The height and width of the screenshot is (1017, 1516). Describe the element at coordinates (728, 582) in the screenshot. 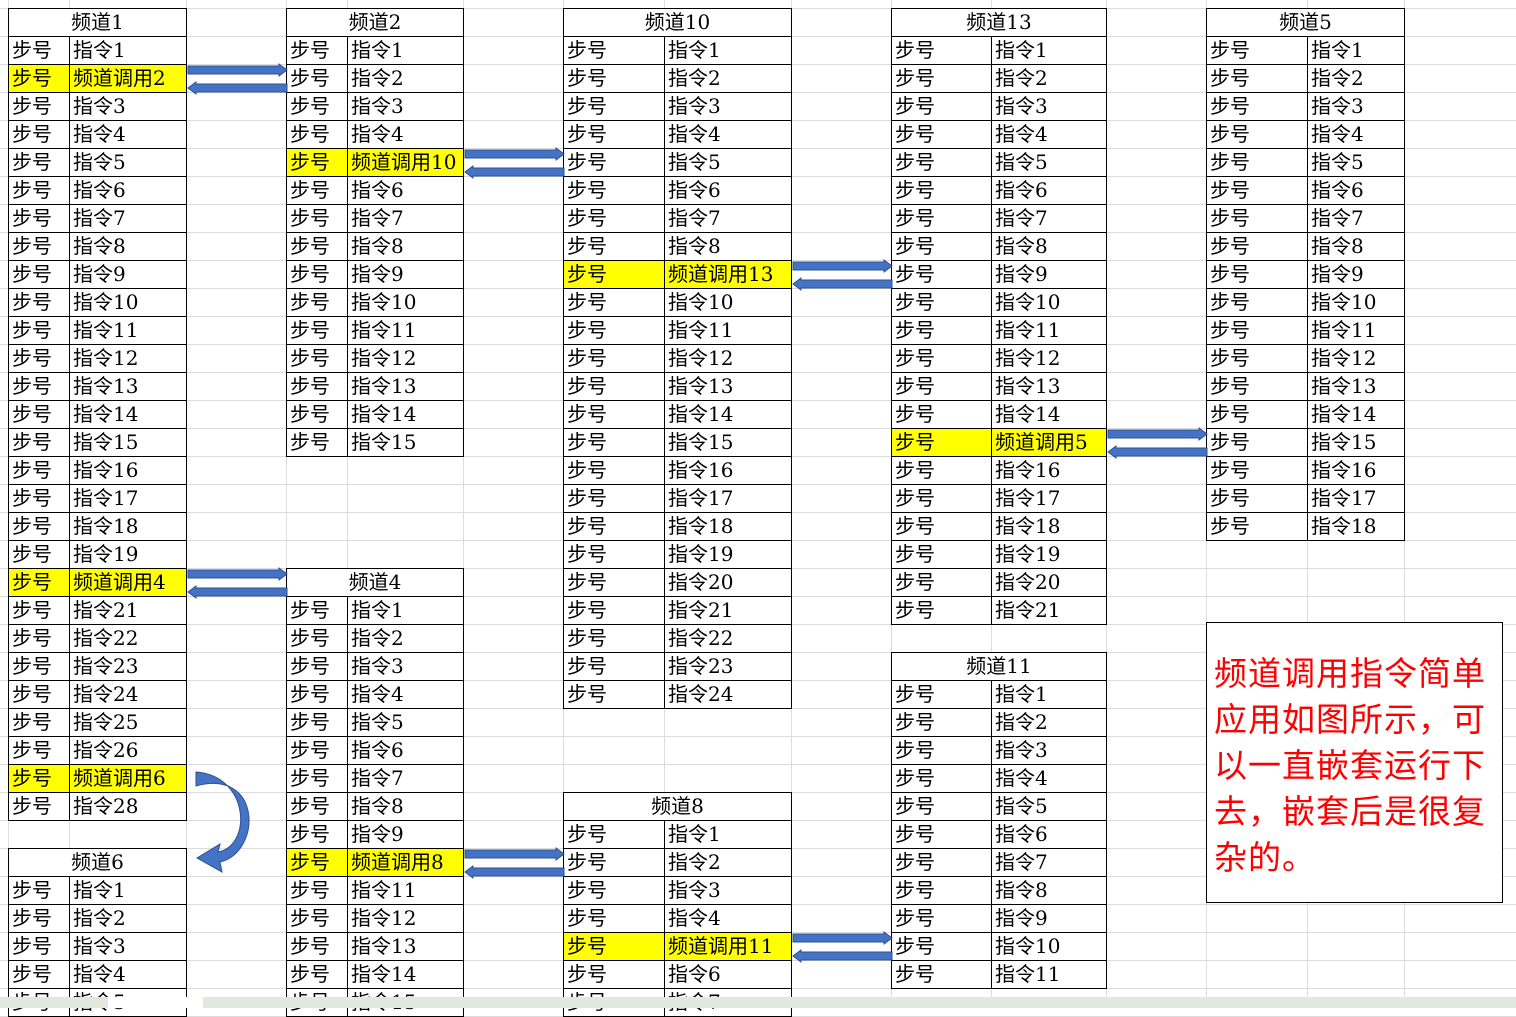

I see `instruction-cell: 指令20` at that location.